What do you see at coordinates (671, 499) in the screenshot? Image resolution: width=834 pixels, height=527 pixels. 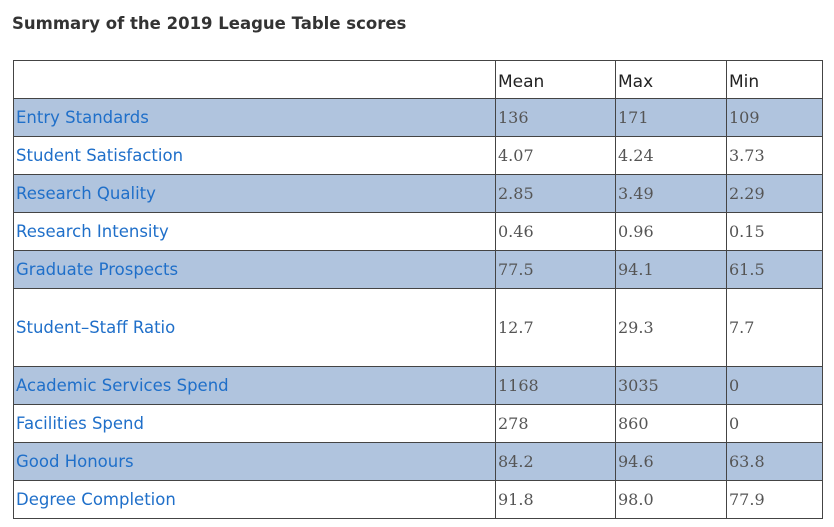 I see `cell-max: 98.0` at bounding box center [671, 499].